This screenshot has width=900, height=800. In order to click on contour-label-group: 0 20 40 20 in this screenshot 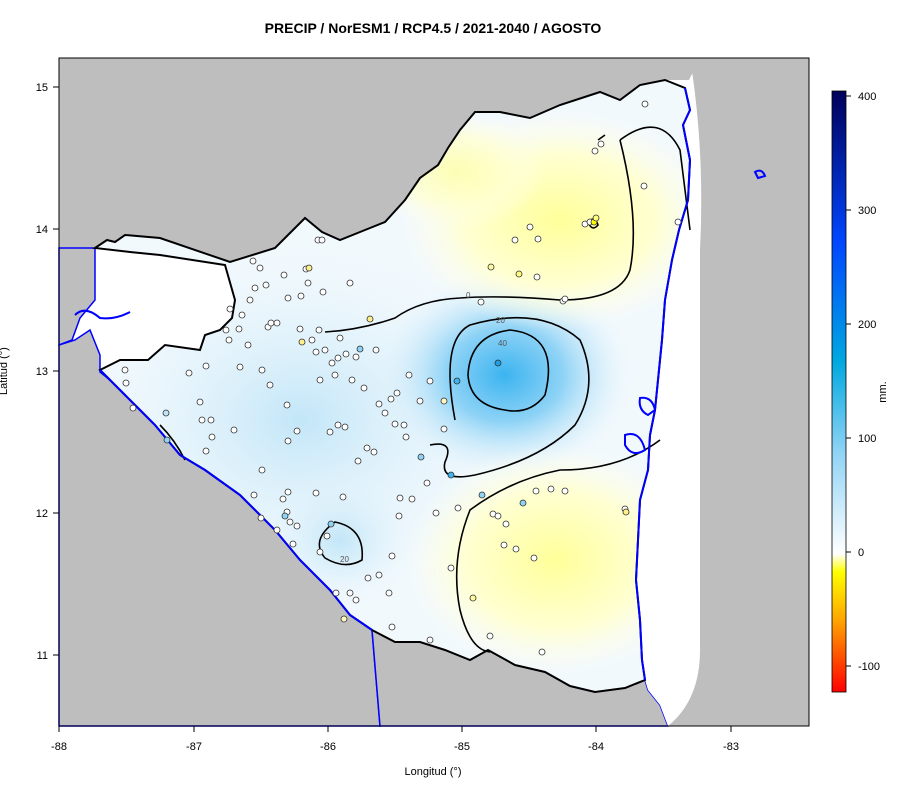, I will do `click(423, 427)`.